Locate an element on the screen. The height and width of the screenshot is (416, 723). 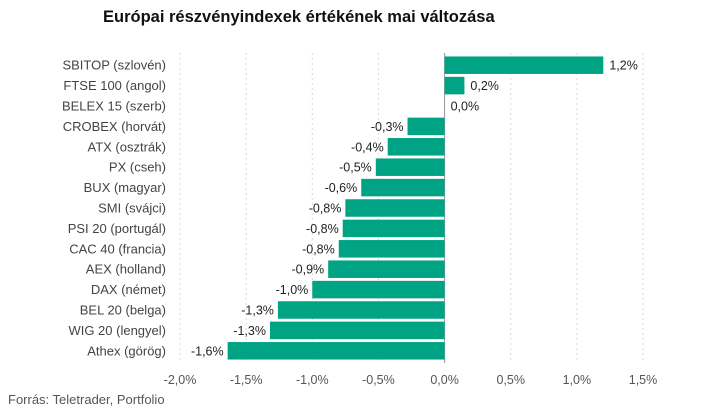
source-note: Forrás: Teletrader, Portfolio is located at coordinates (86, 399).